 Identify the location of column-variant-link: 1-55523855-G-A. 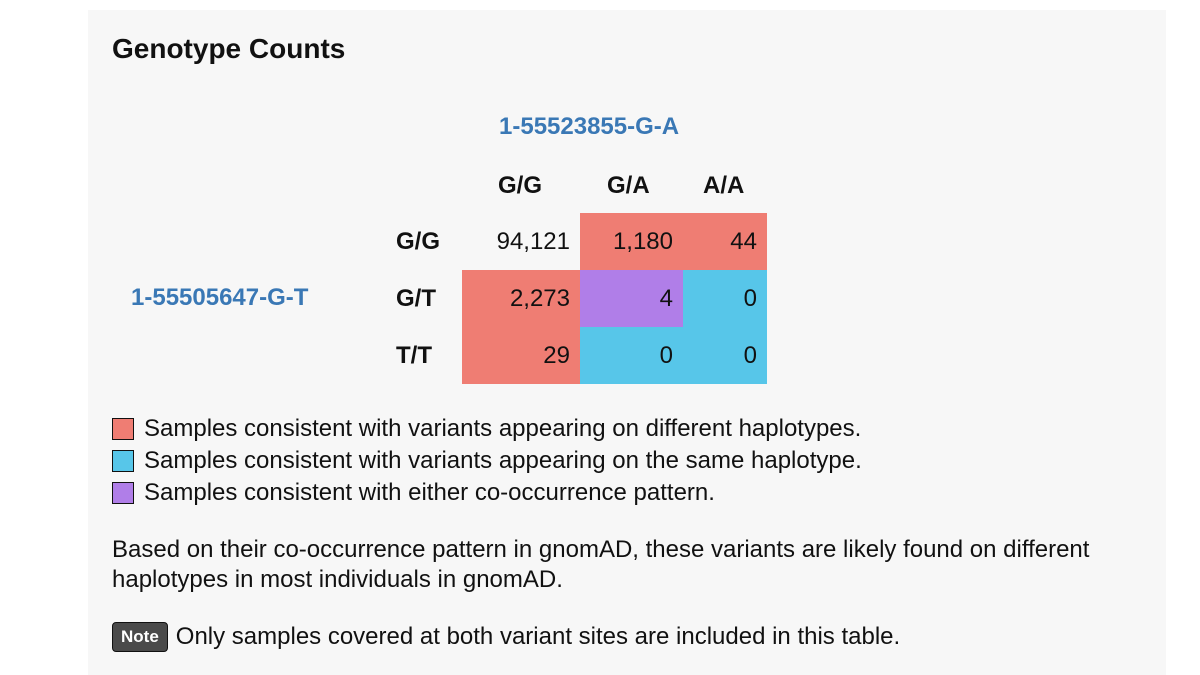
(589, 126).